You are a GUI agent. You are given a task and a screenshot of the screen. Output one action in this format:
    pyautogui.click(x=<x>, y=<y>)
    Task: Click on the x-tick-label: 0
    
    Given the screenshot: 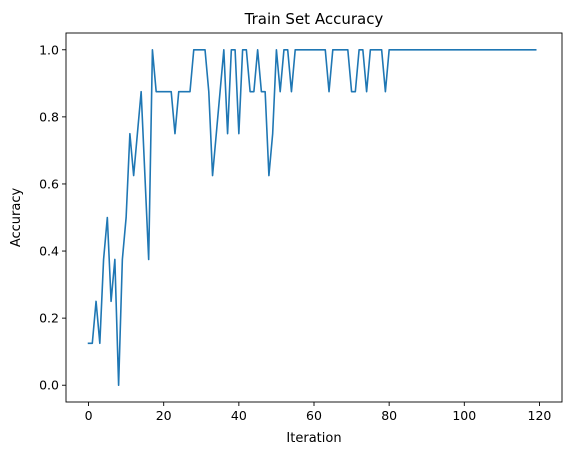 What is the action you would take?
    pyautogui.click(x=89, y=415)
    